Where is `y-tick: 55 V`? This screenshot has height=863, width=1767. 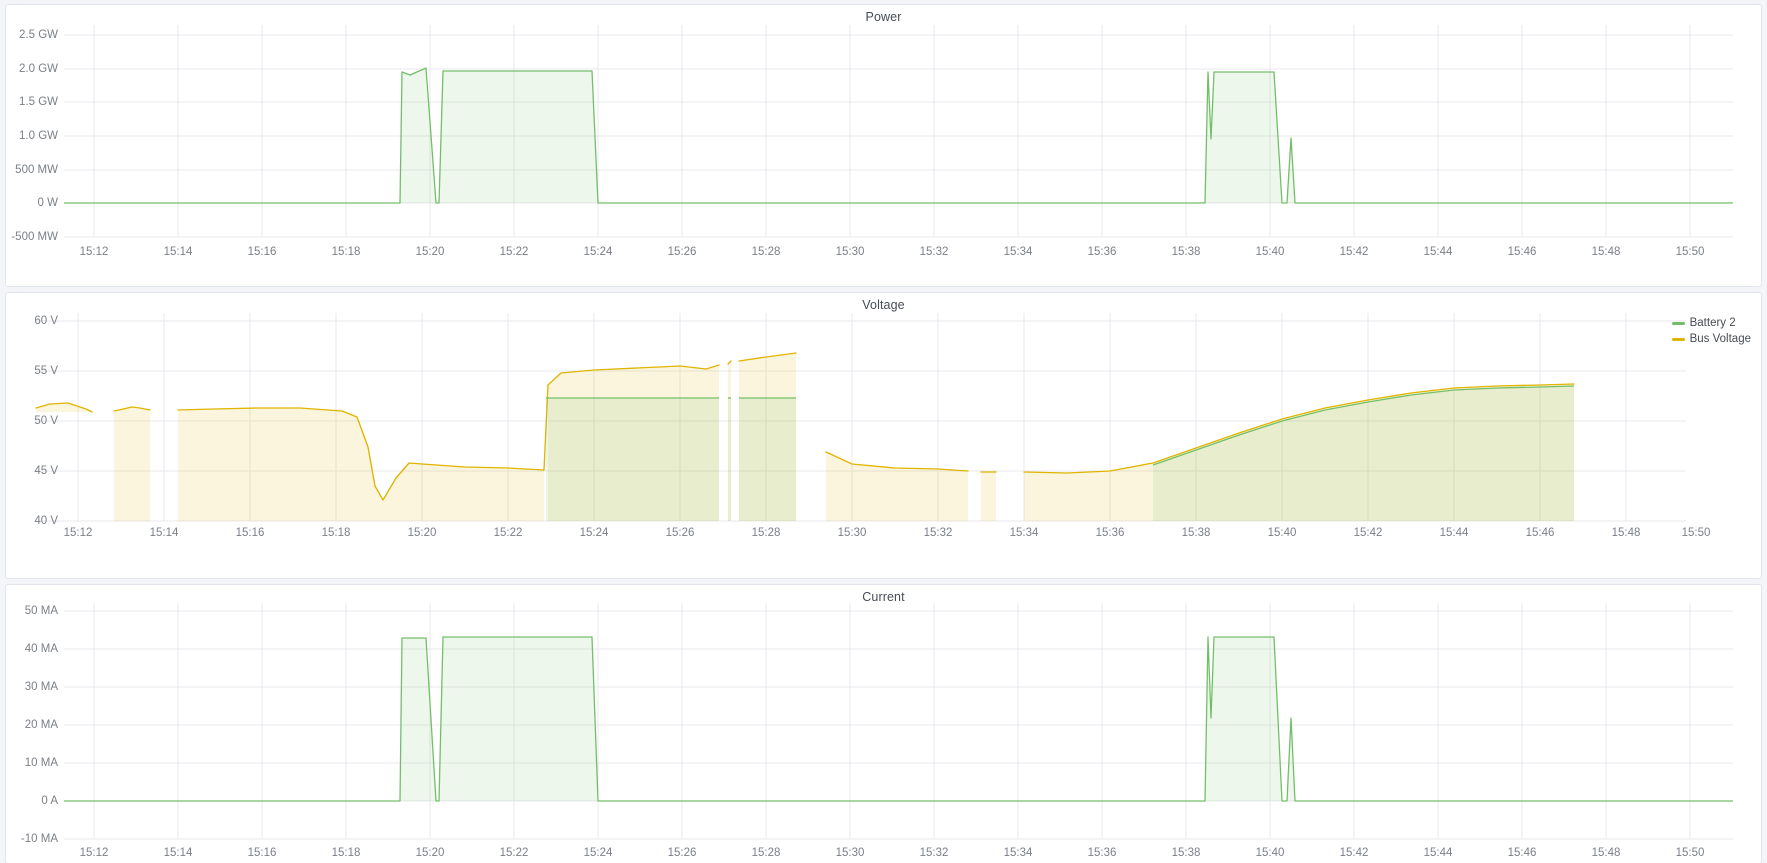
y-tick: 55 V is located at coordinates (46, 371).